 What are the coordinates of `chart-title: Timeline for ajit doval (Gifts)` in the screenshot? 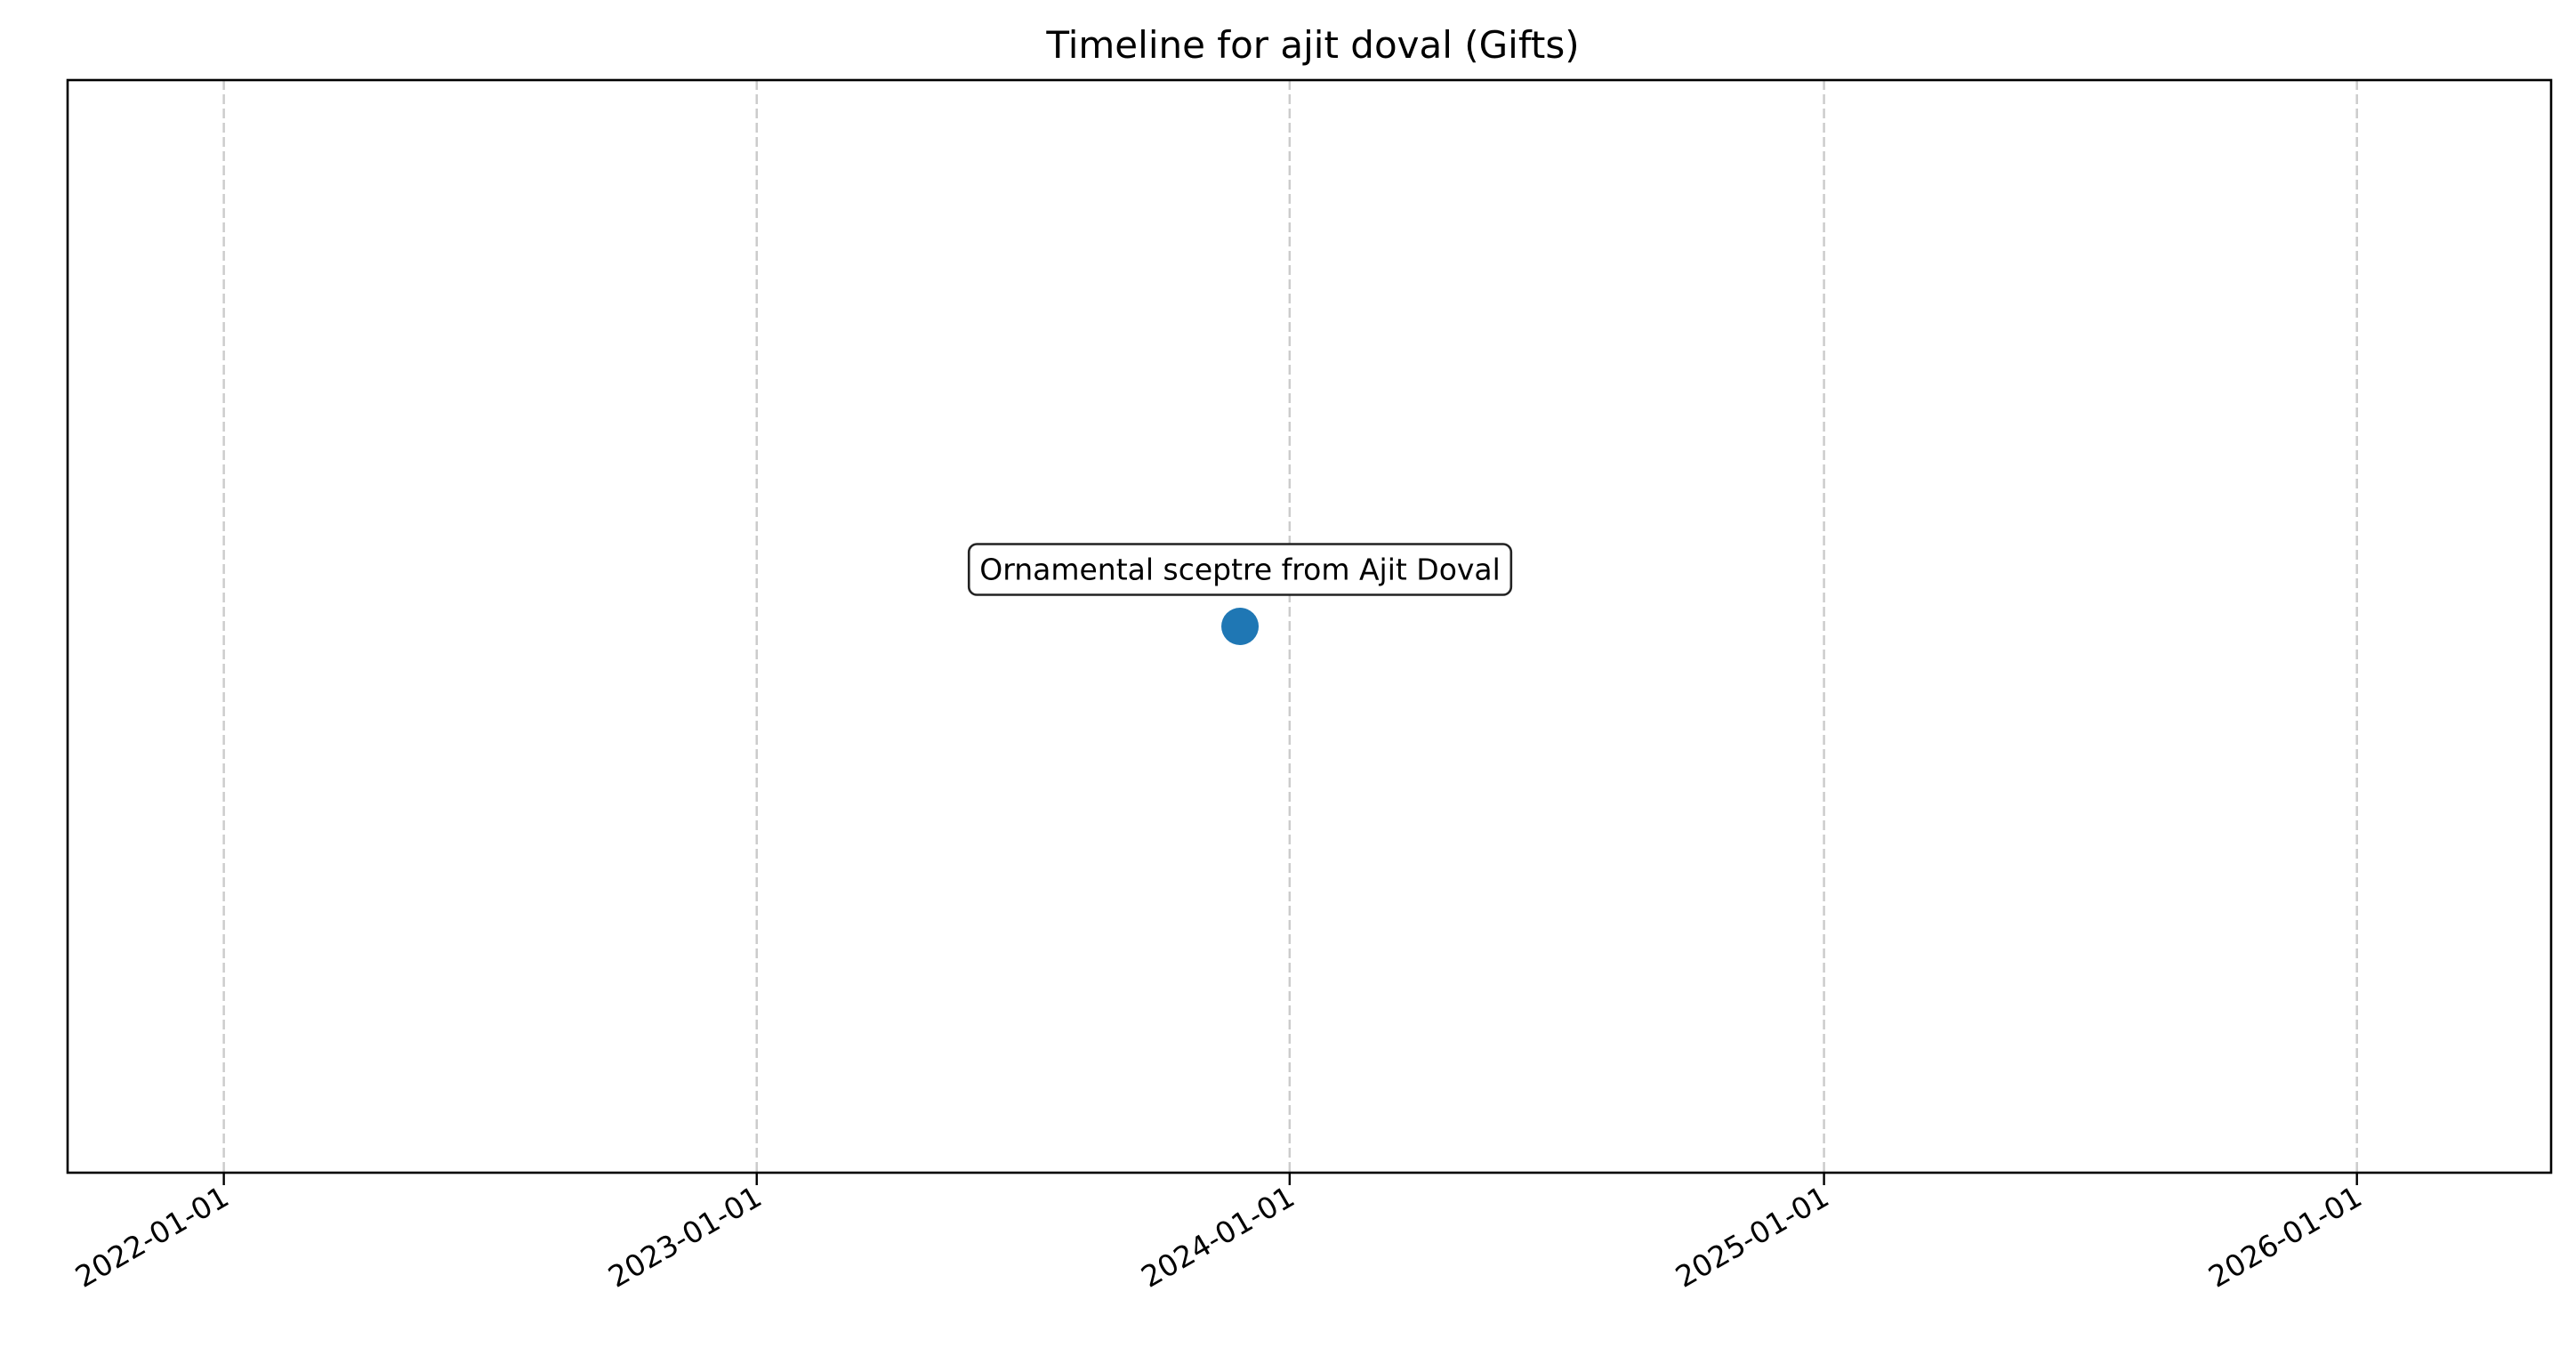 It's located at (1312, 45).